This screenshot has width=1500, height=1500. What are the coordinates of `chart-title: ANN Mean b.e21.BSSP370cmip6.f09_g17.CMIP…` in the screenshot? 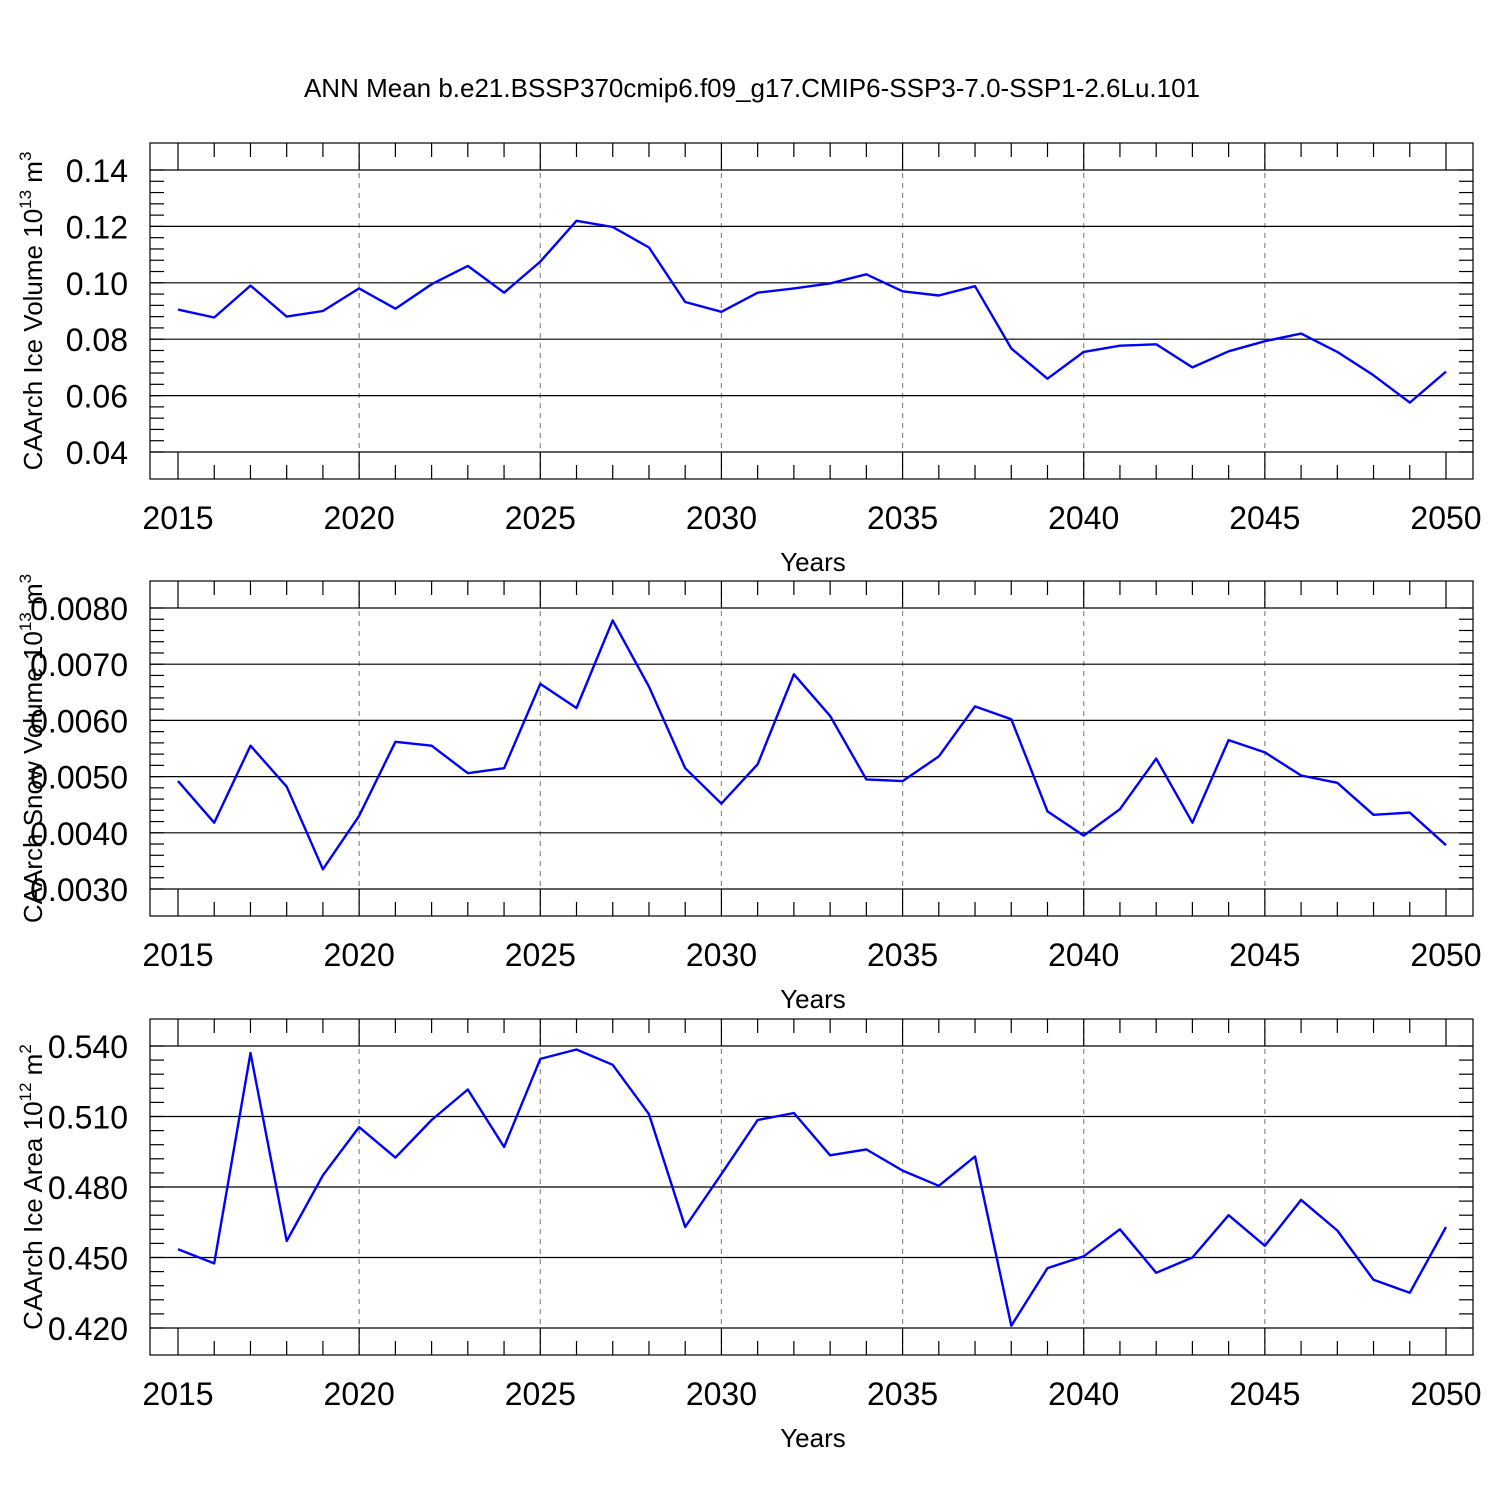 It's located at (752, 88).